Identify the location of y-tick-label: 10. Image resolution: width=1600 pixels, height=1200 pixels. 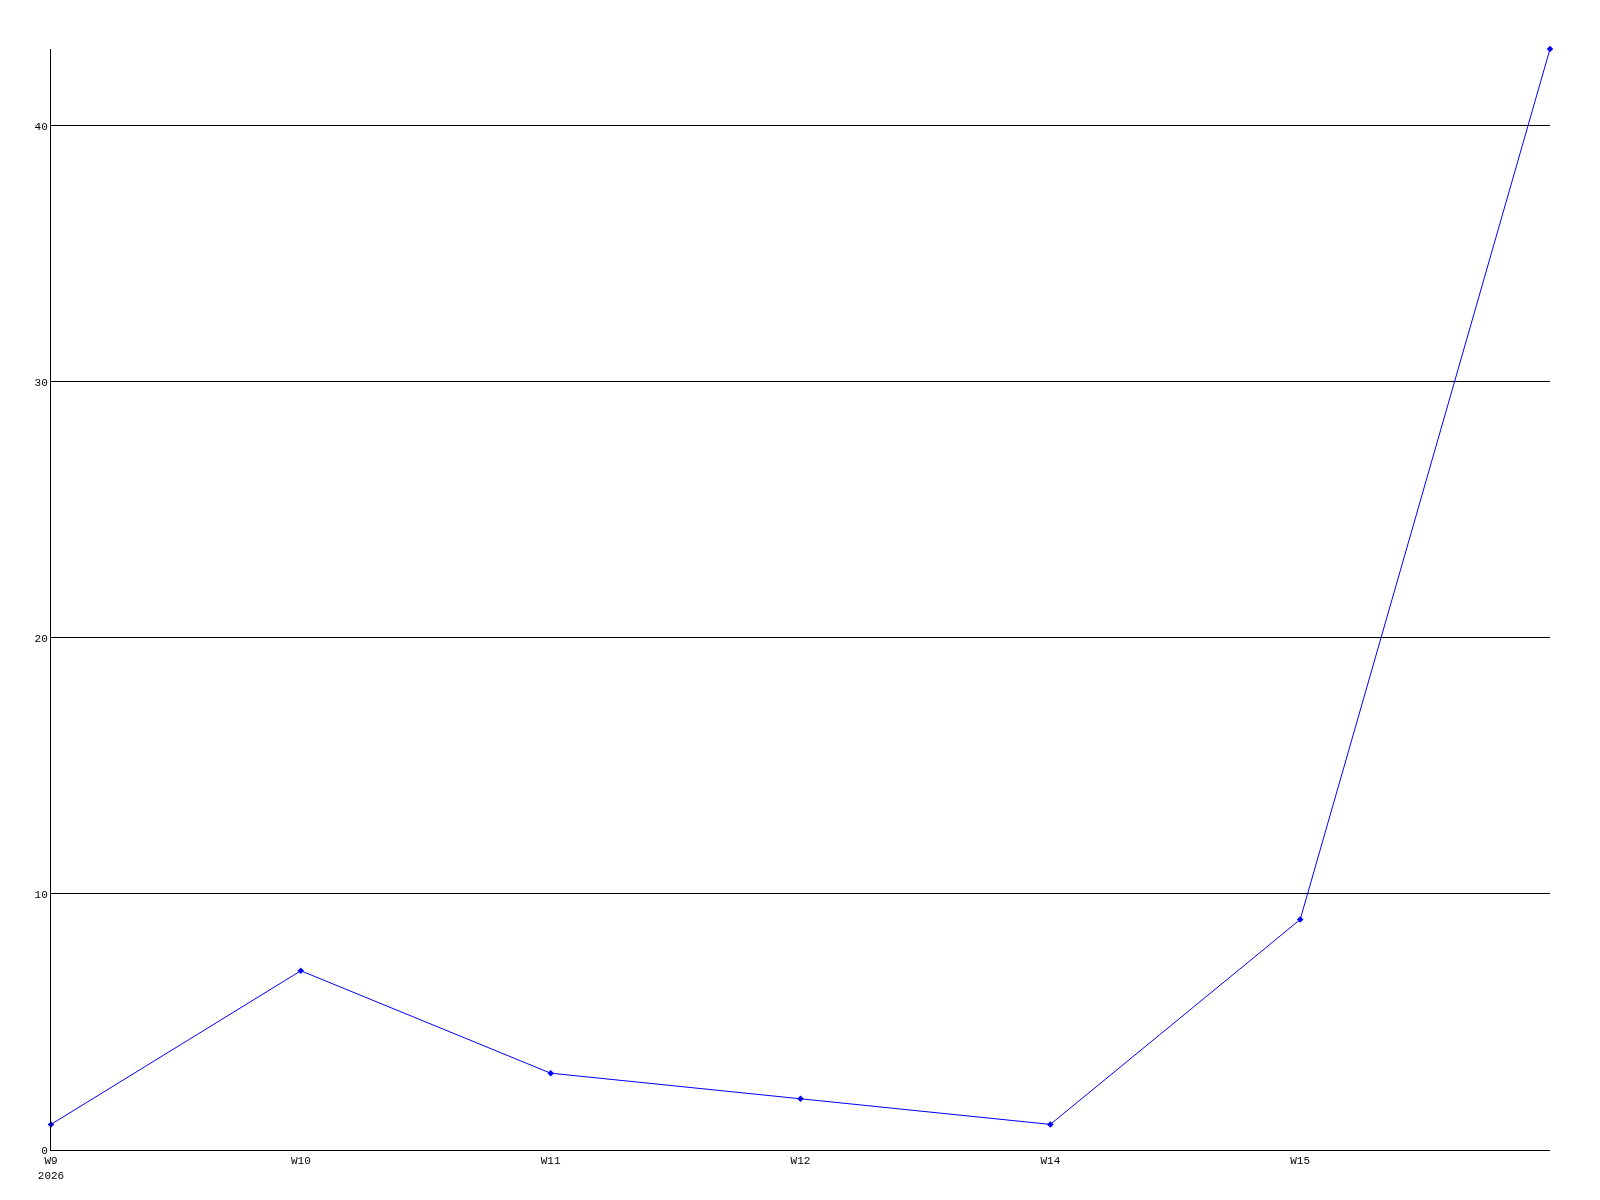
(41, 894).